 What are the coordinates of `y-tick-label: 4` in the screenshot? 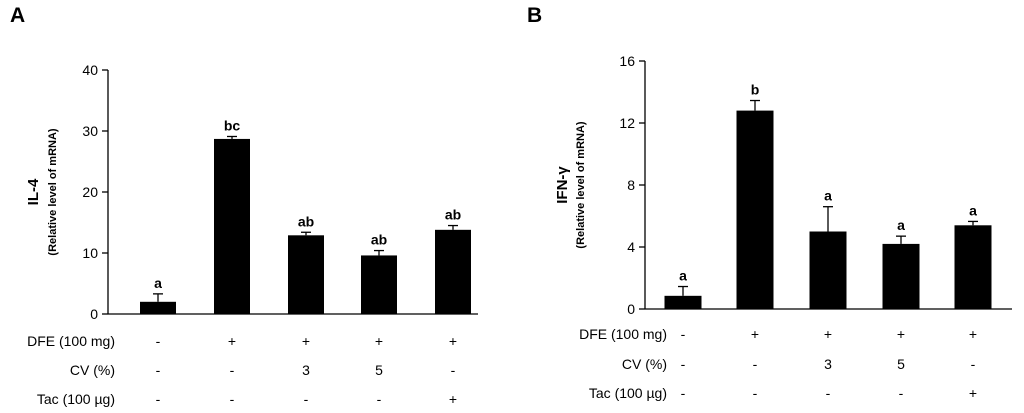 It's located at (631, 247).